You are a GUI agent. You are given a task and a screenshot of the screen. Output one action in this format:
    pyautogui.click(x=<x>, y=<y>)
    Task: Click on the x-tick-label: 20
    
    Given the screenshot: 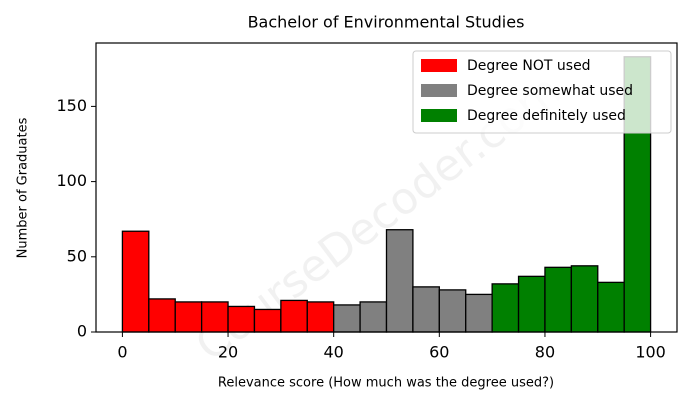 What is the action you would take?
    pyautogui.click(x=228, y=352)
    